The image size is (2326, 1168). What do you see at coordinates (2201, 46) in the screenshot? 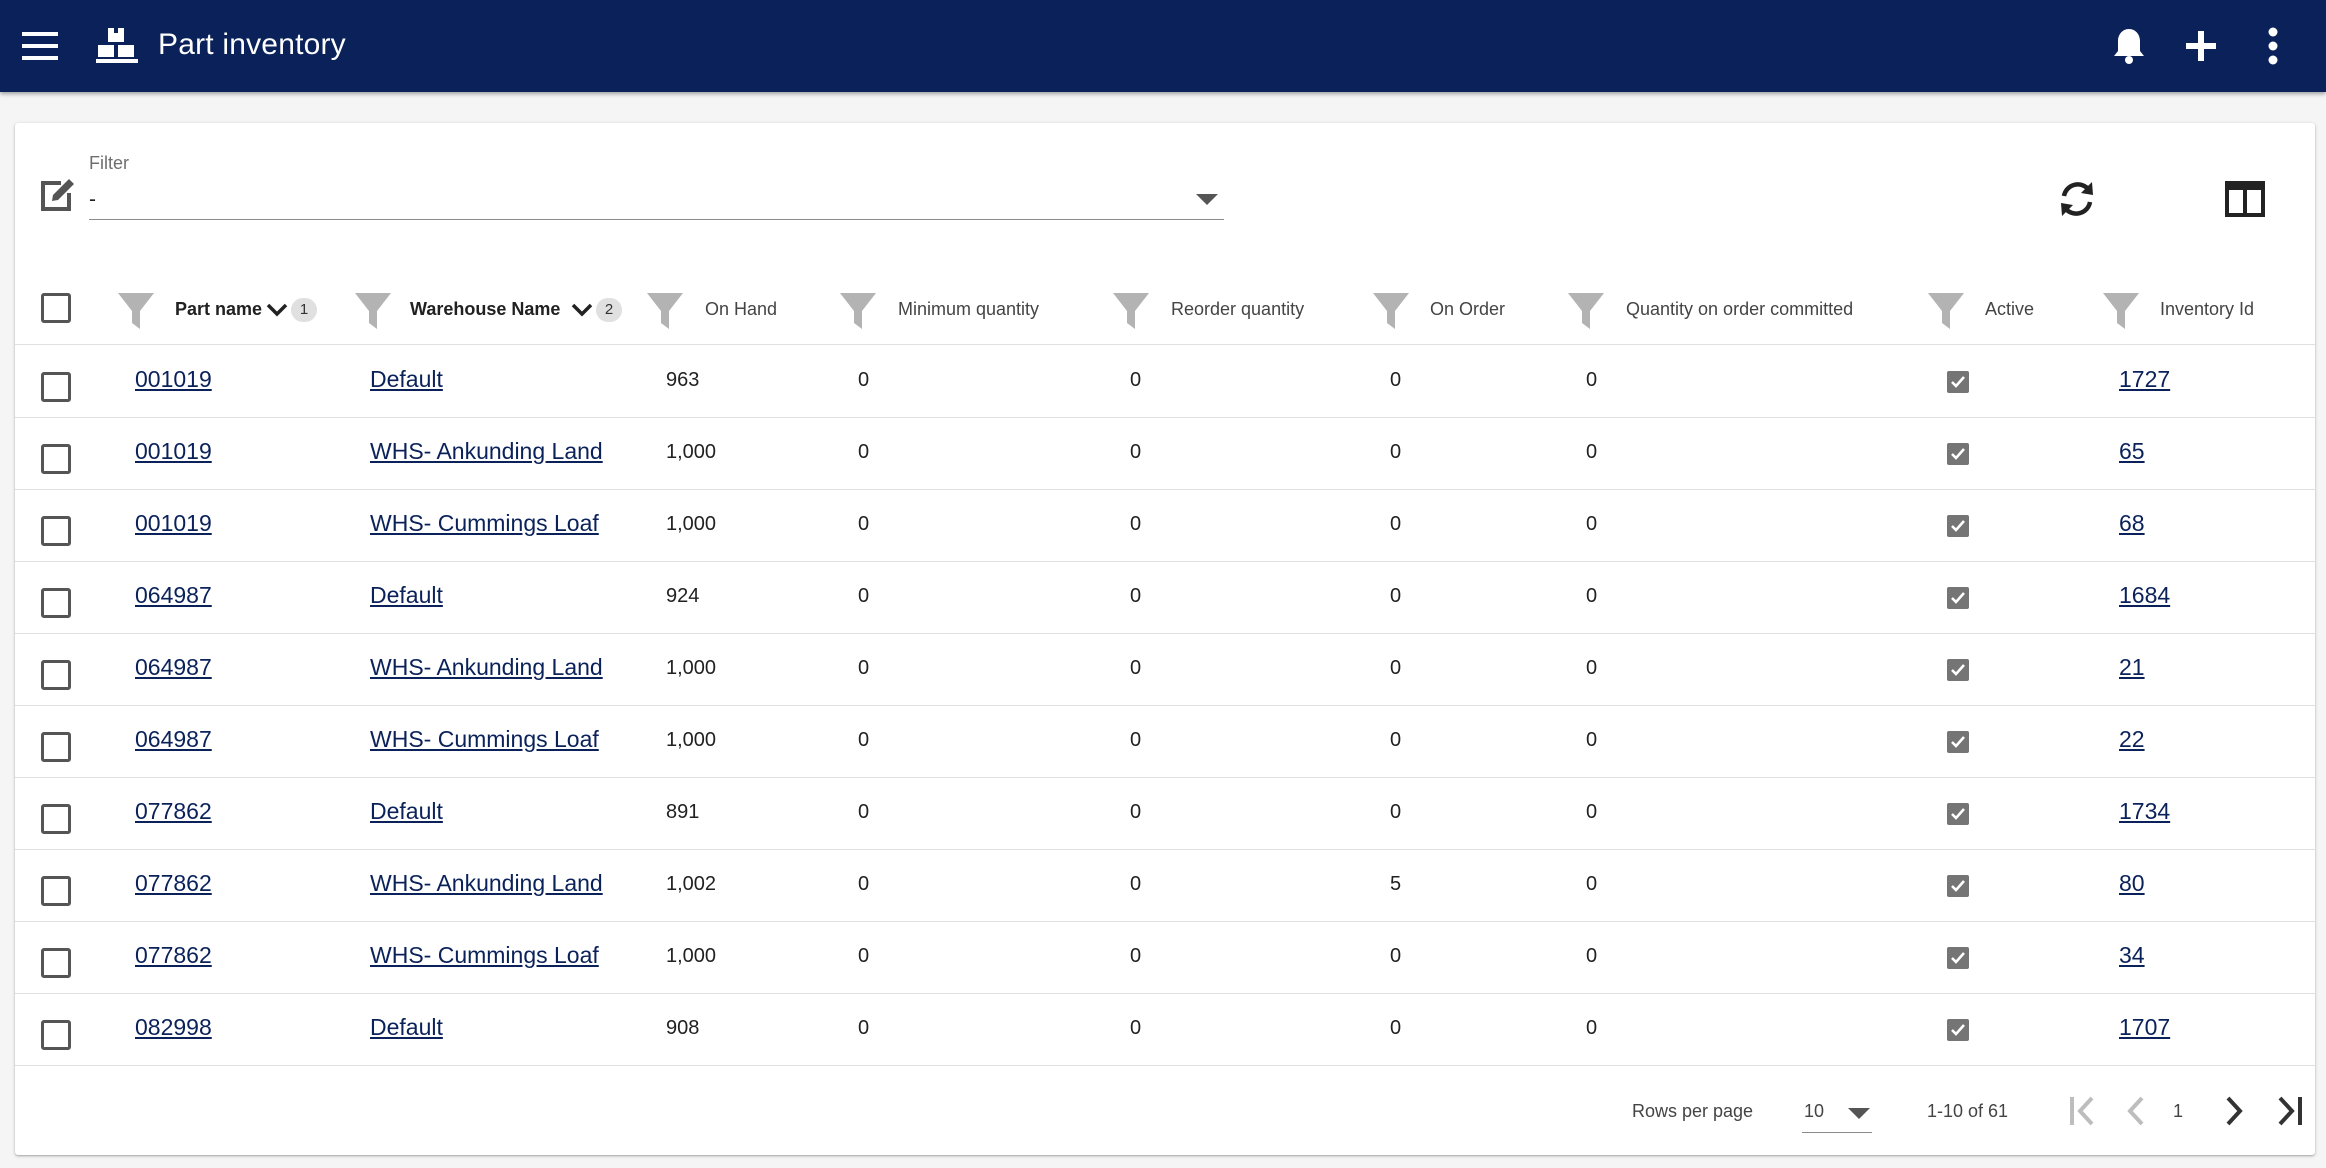
I see `add-button` at bounding box center [2201, 46].